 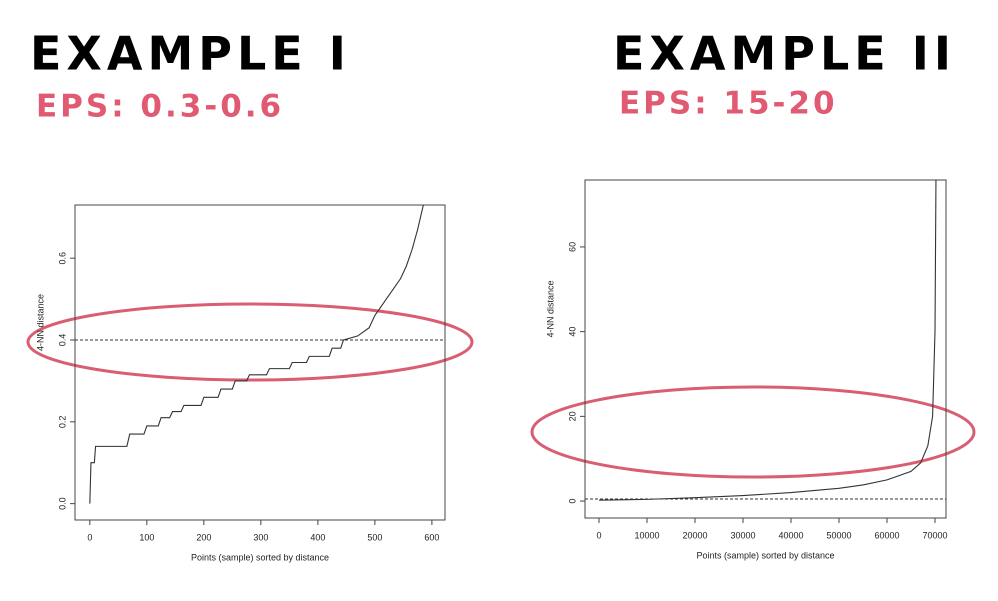 I want to click on x-tick-label: 500, so click(x=374, y=537).